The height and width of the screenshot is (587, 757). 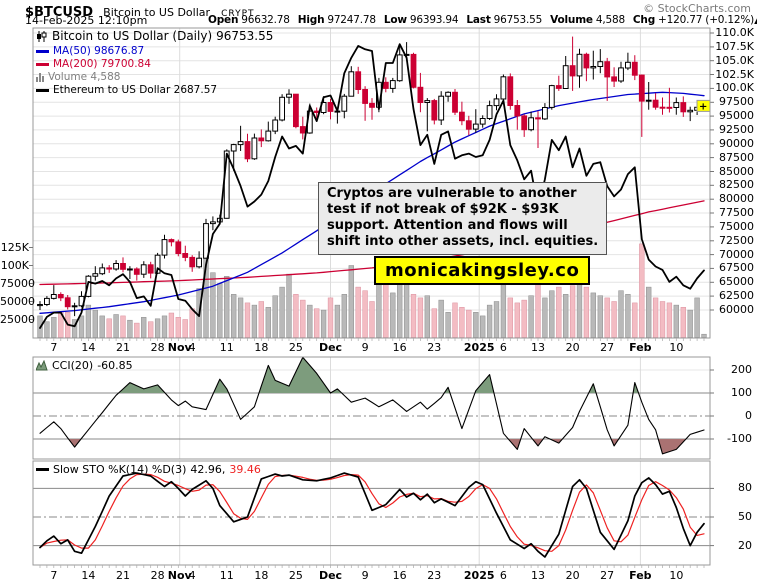 What do you see at coordinates (311, 20) in the screenshot?
I see `high-label: High` at bounding box center [311, 20].